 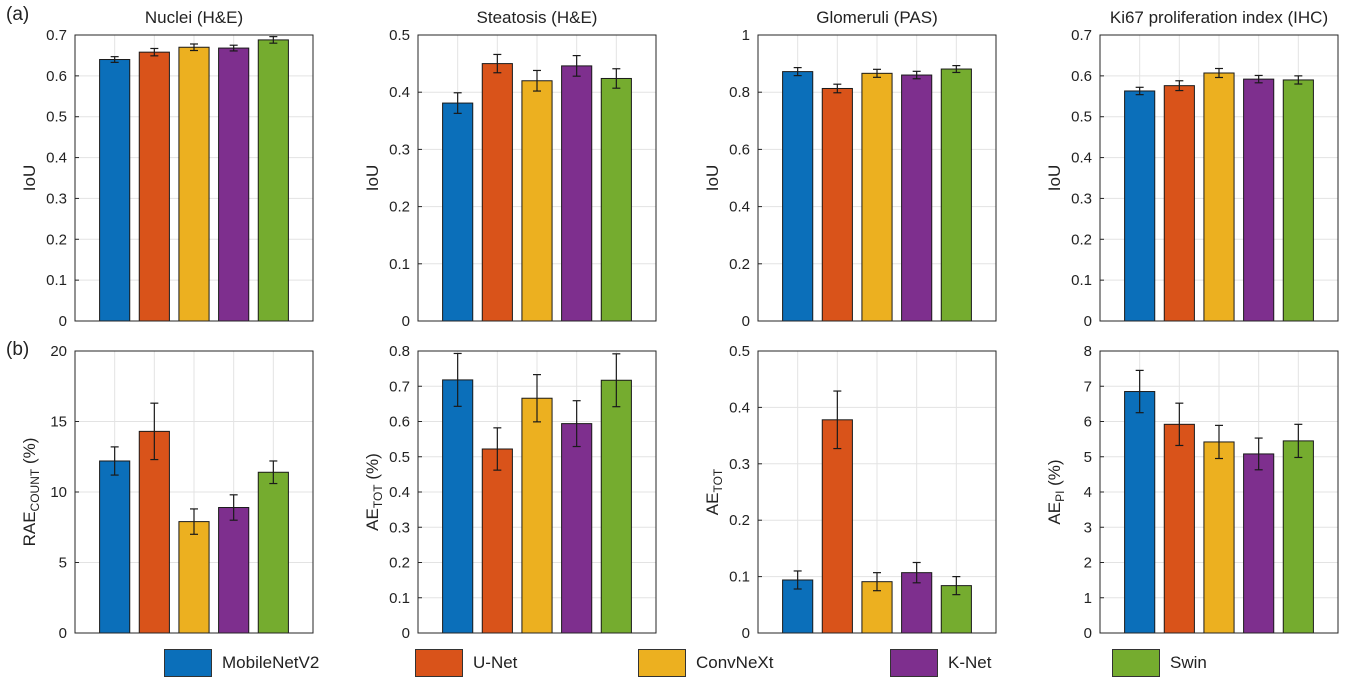 I want to click on legend-label: MobileNetV2, so click(x=271, y=662).